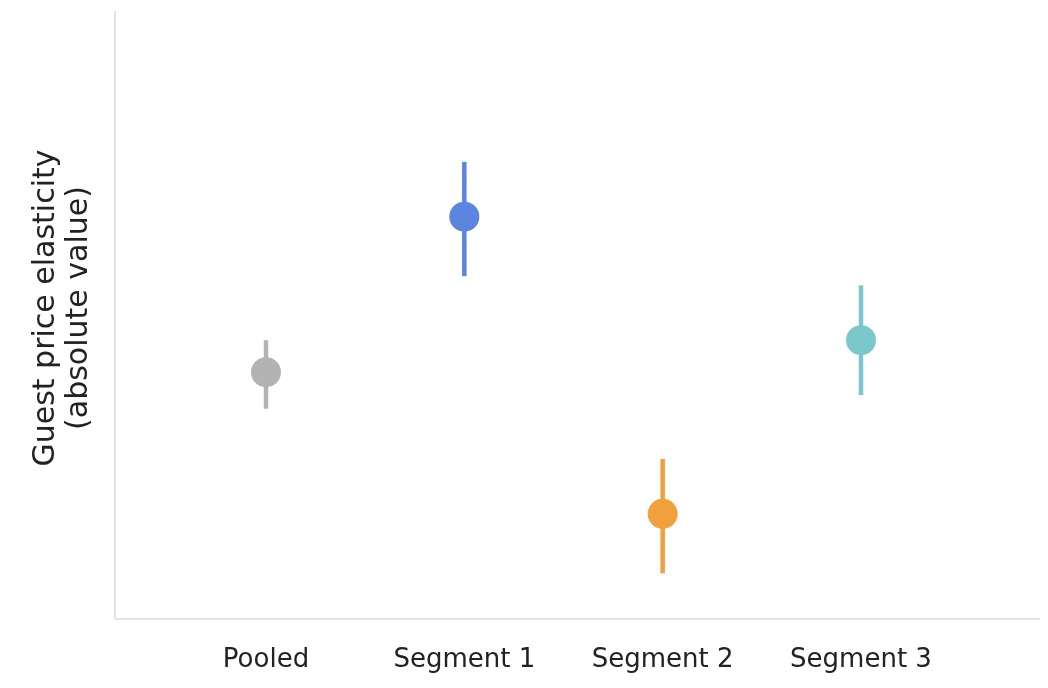 This screenshot has height=688, width=1048. I want to click on x-tick-label: Pooled, so click(266, 658).